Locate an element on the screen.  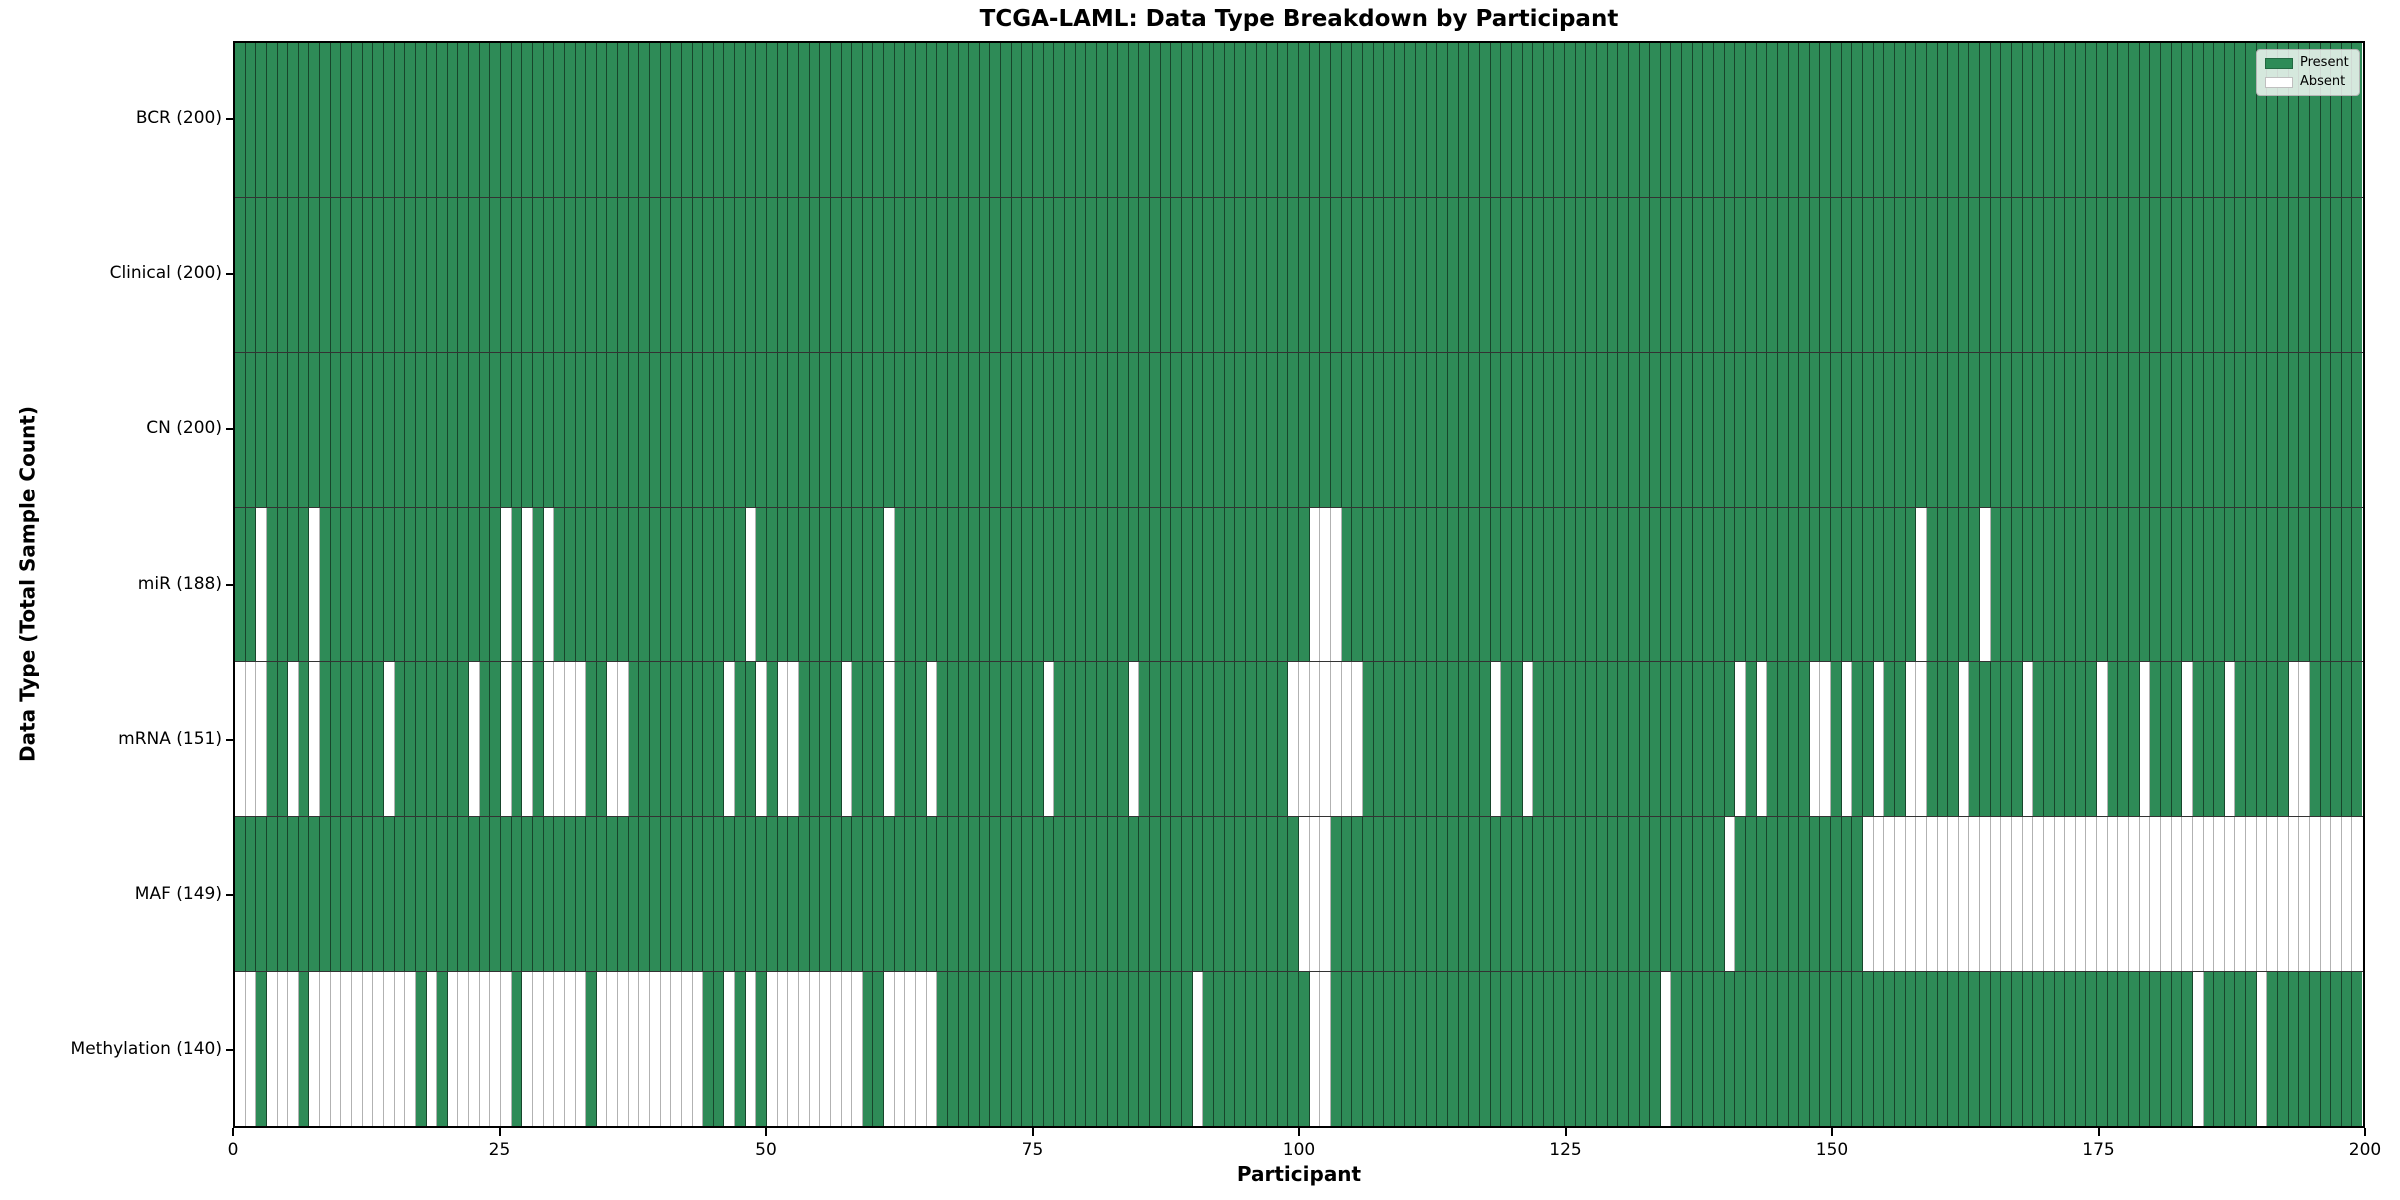
heatmap-row-mrna is located at coordinates (1299, 740).